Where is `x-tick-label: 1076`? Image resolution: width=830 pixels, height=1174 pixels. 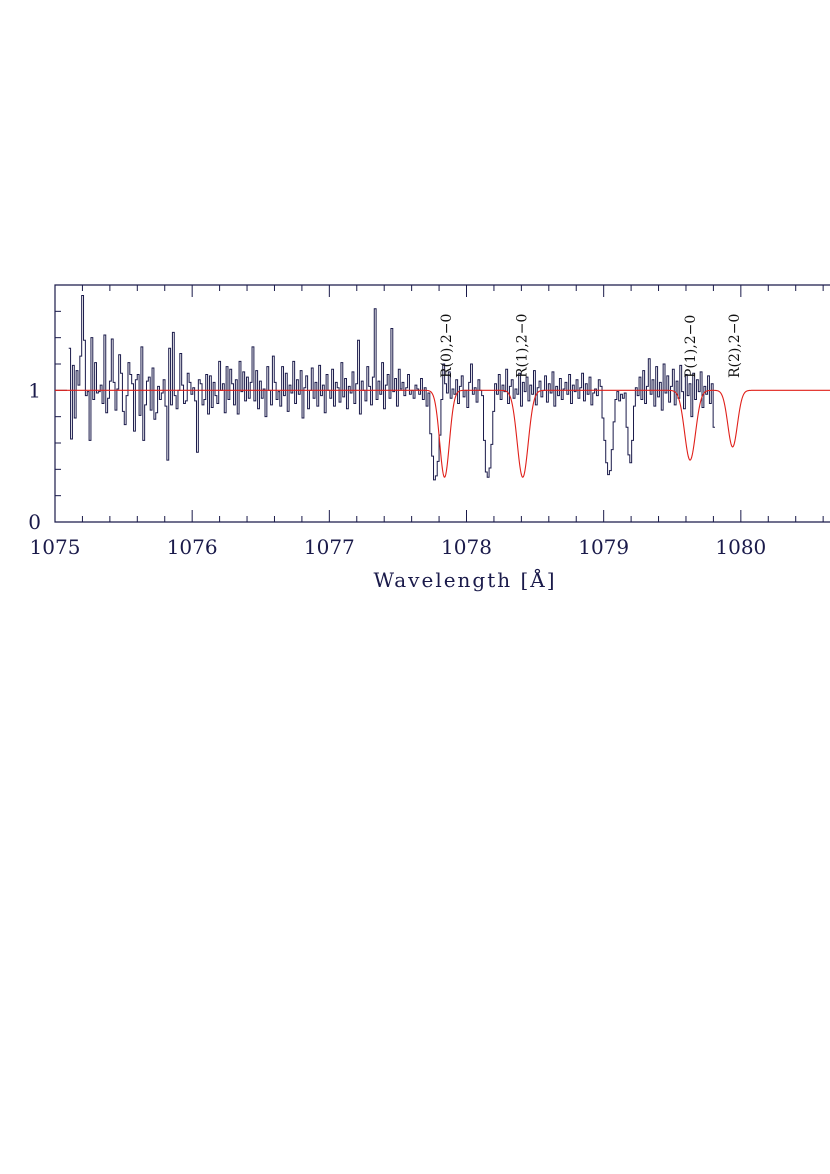 x-tick-label: 1076 is located at coordinates (192, 547).